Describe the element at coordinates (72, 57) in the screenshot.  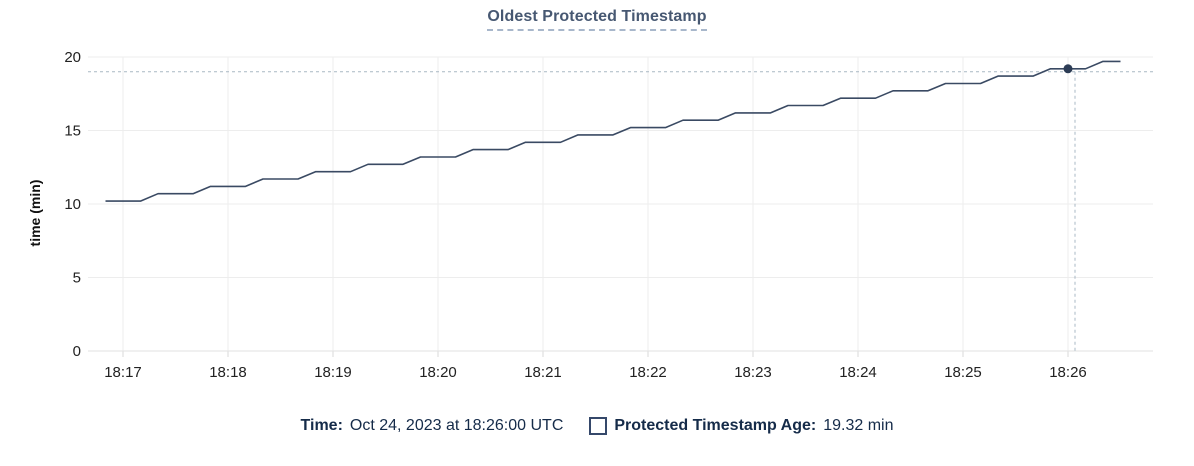
I see `y-tick-label: 20` at that location.